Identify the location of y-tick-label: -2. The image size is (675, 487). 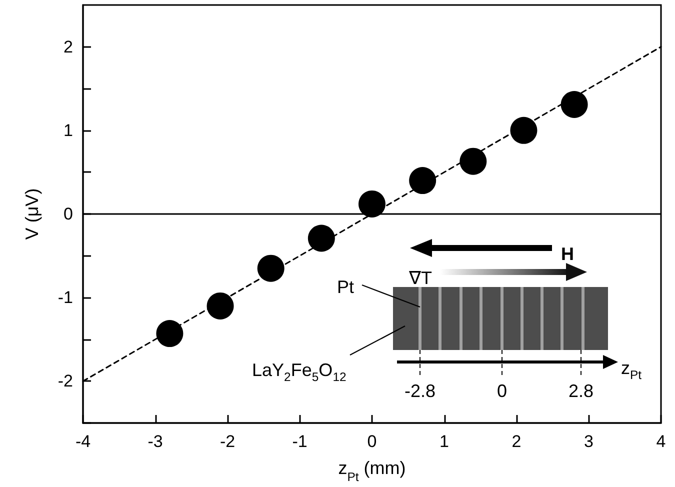
(65, 381).